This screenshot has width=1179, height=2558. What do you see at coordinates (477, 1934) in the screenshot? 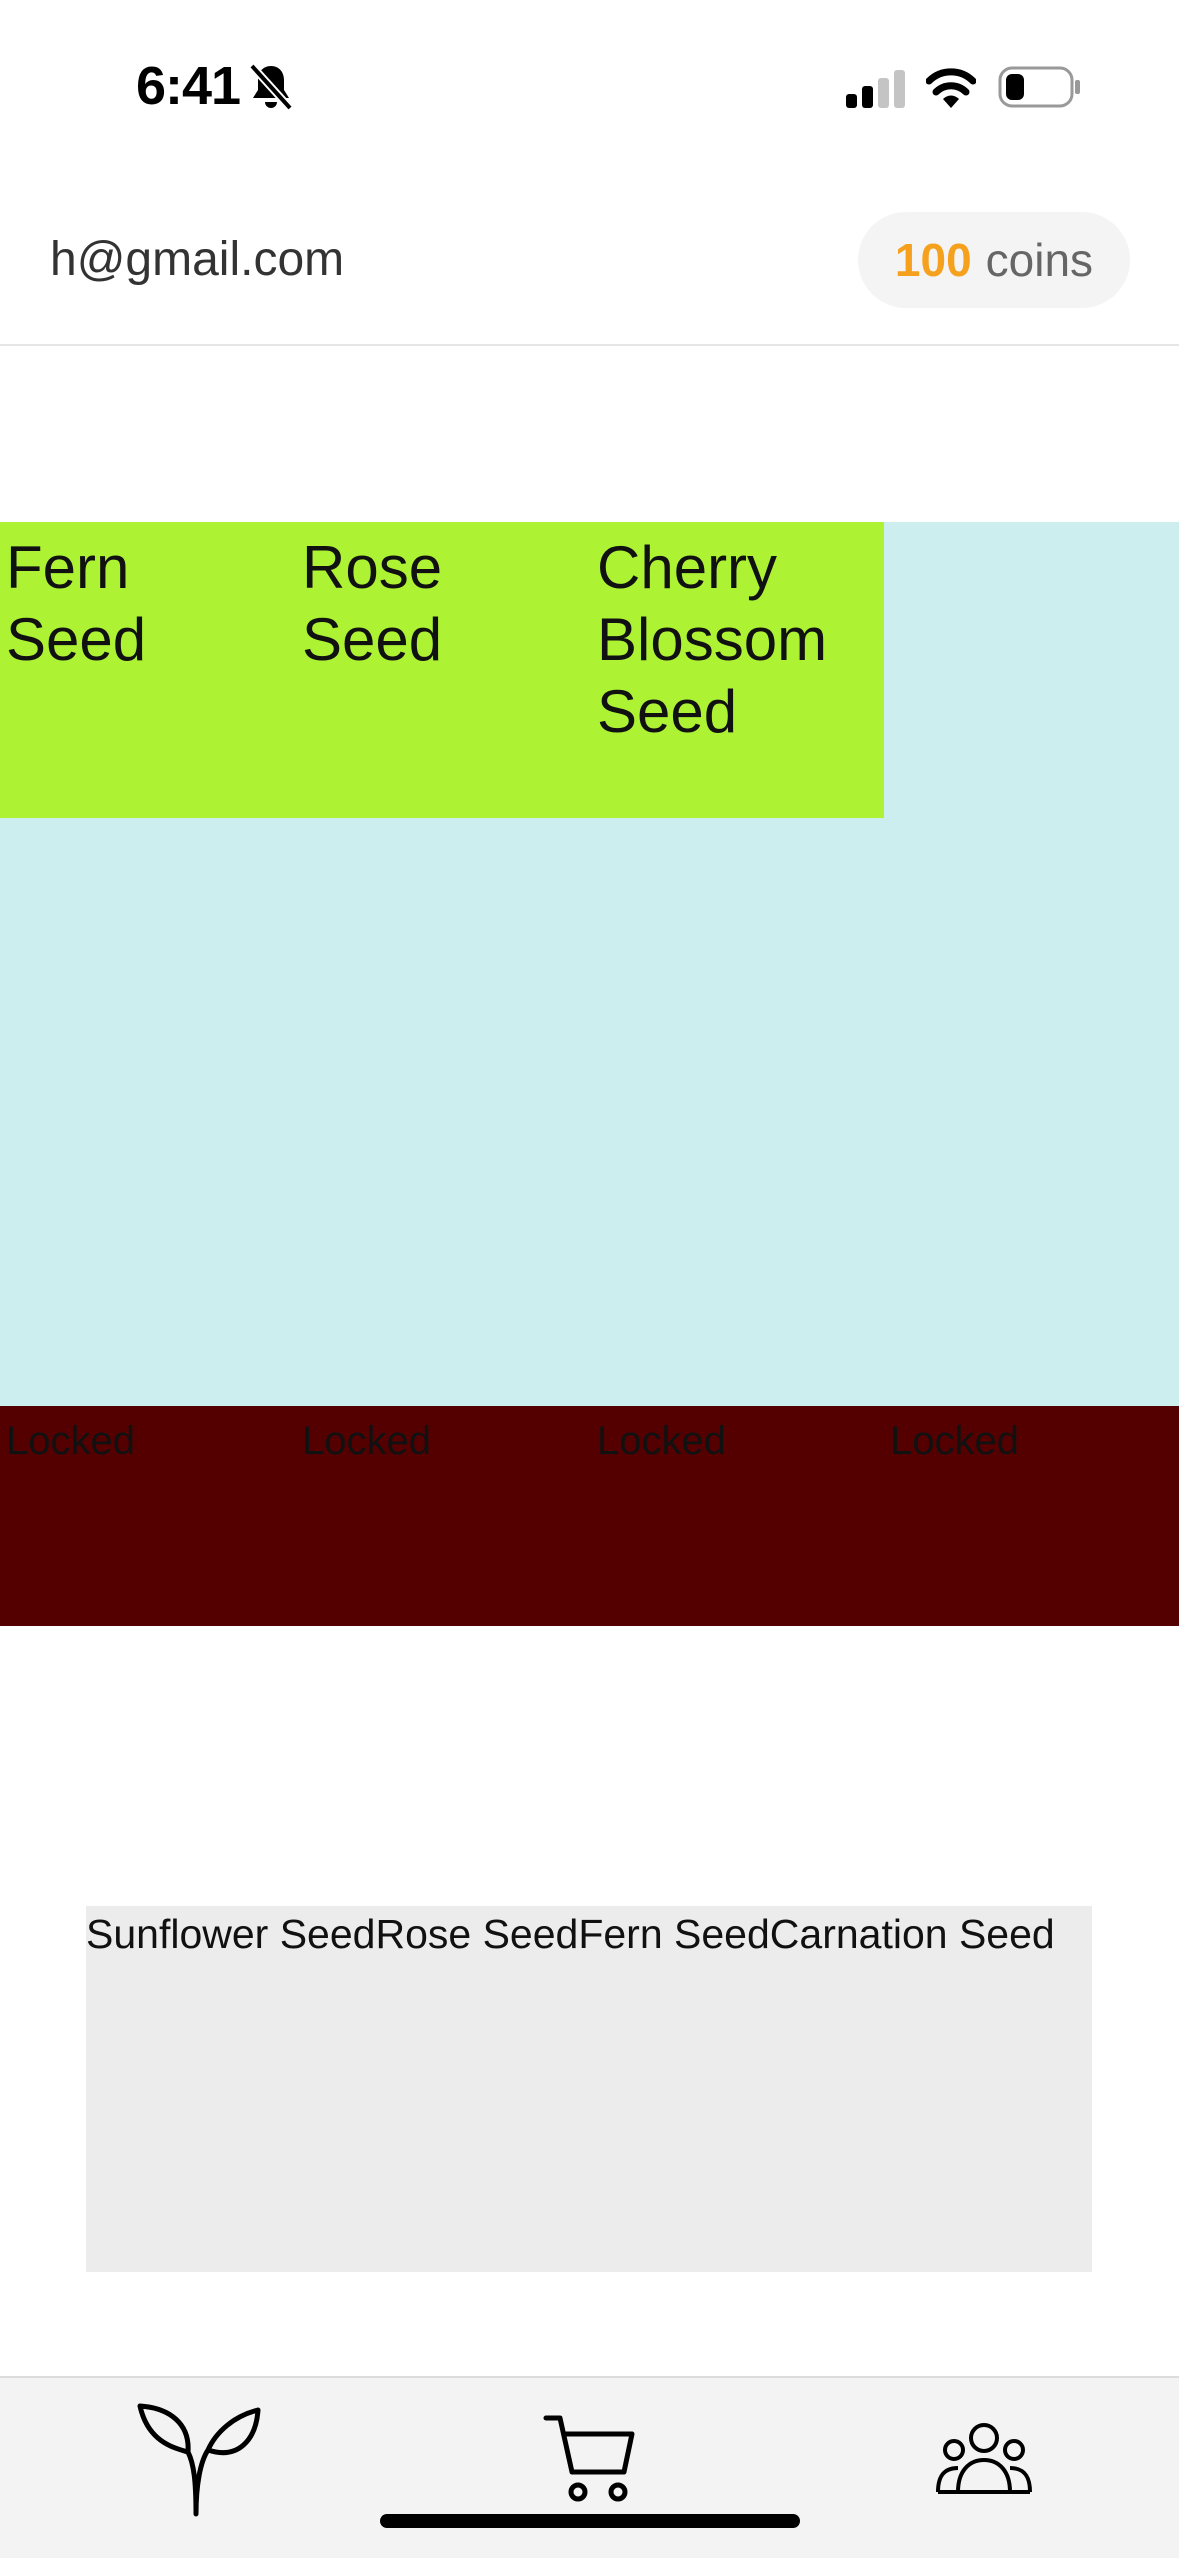
I see `inventory-item-rose: Rose Seed` at bounding box center [477, 1934].